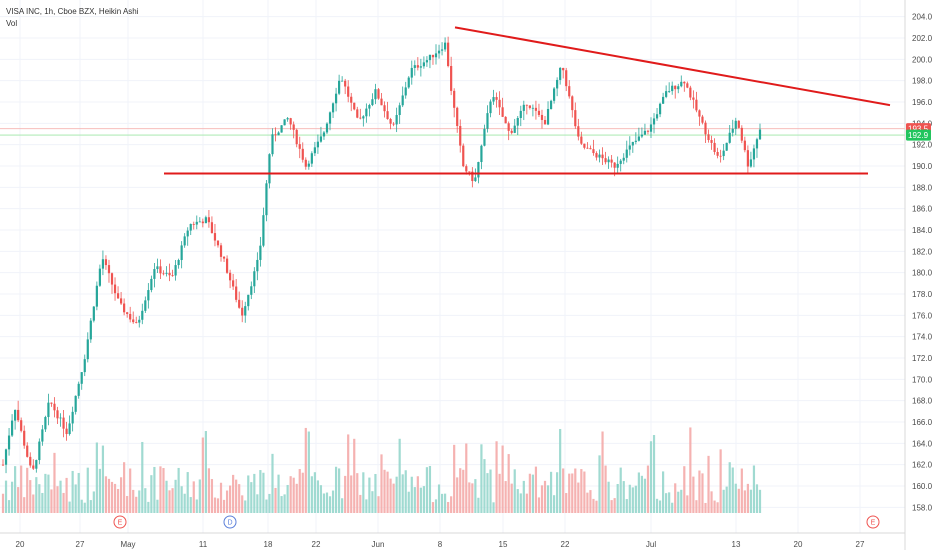  Describe the element at coordinates (922, 379) in the screenshot. I see `y-tick-label: 170.0` at that location.